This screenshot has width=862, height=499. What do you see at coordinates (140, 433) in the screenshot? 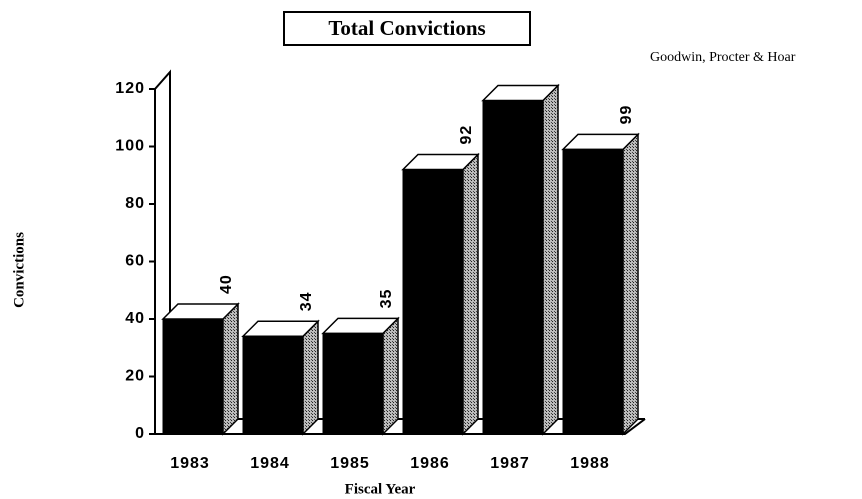
I see `y-tick-label: 0` at bounding box center [140, 433].